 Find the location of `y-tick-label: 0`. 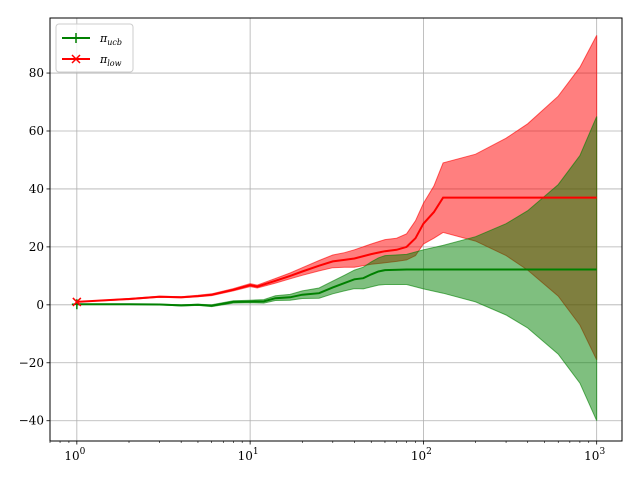

y-tick-label: 0 is located at coordinates (40, 305).